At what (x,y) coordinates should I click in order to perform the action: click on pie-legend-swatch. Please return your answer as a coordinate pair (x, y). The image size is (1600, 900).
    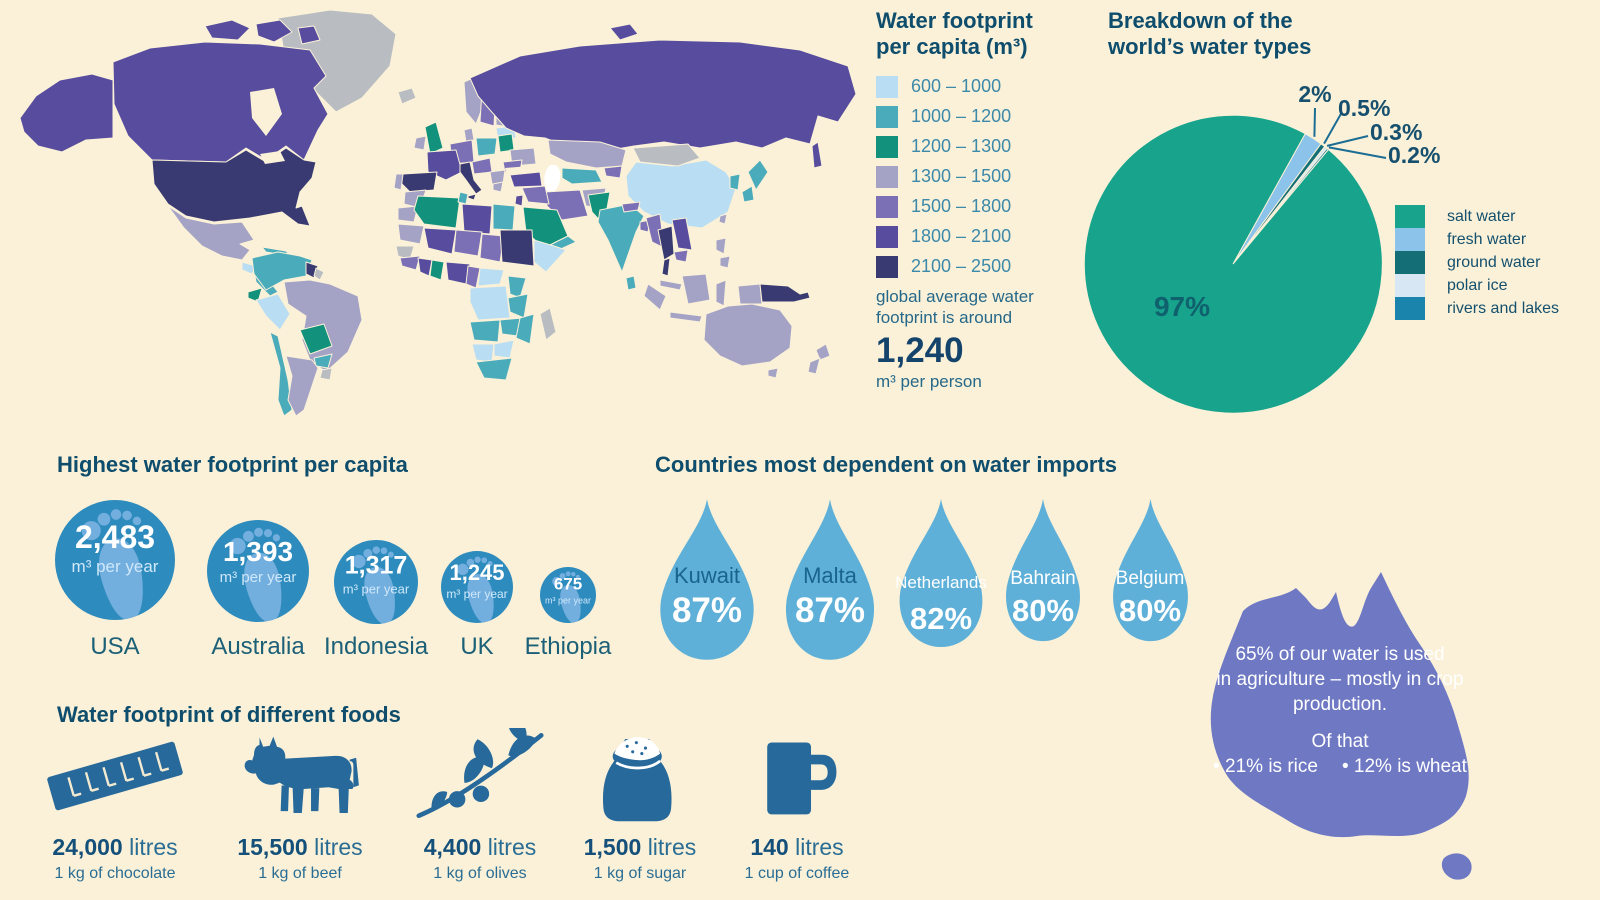
    Looking at the image, I should click on (1410, 308).